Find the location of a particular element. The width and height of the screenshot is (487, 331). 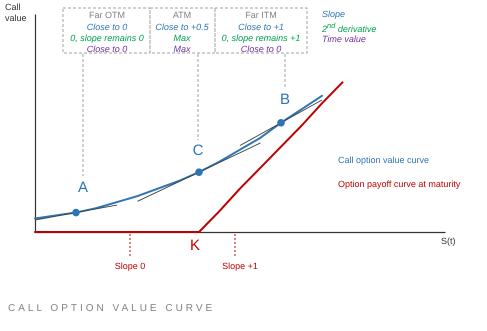

text: Slope is located at coordinates (334, 14).